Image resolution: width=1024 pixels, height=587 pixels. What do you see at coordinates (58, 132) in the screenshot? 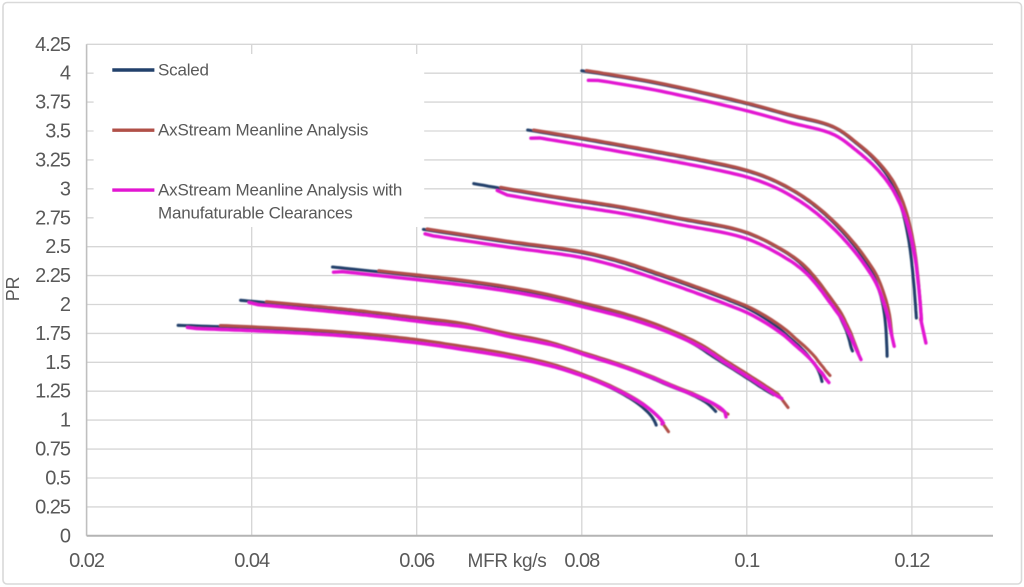
I see `svg-text: 3.5` at bounding box center [58, 132].